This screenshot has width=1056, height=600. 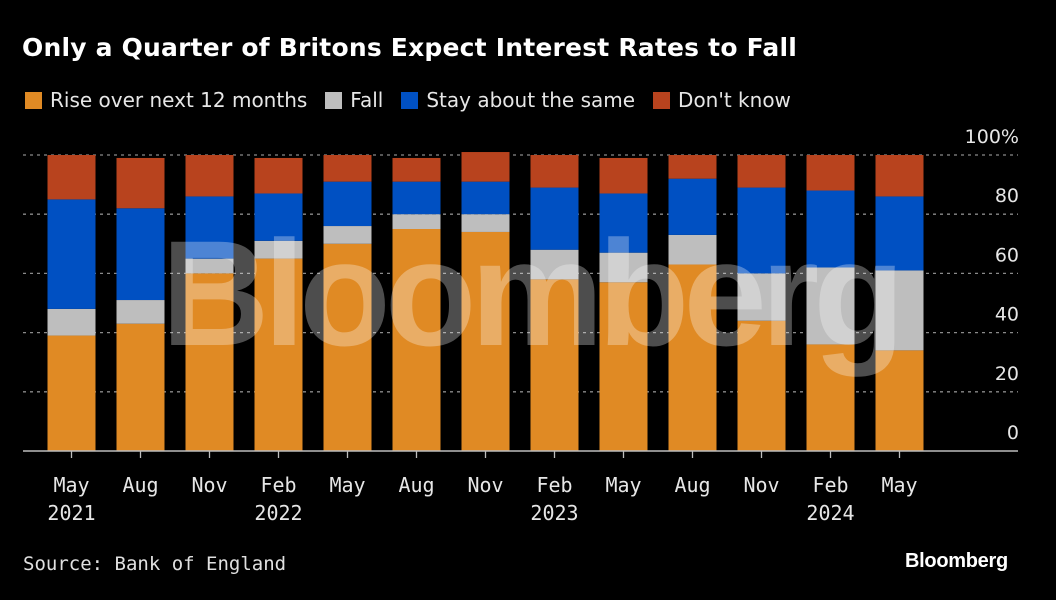 I want to click on legend-swatch-same, so click(x=410, y=100).